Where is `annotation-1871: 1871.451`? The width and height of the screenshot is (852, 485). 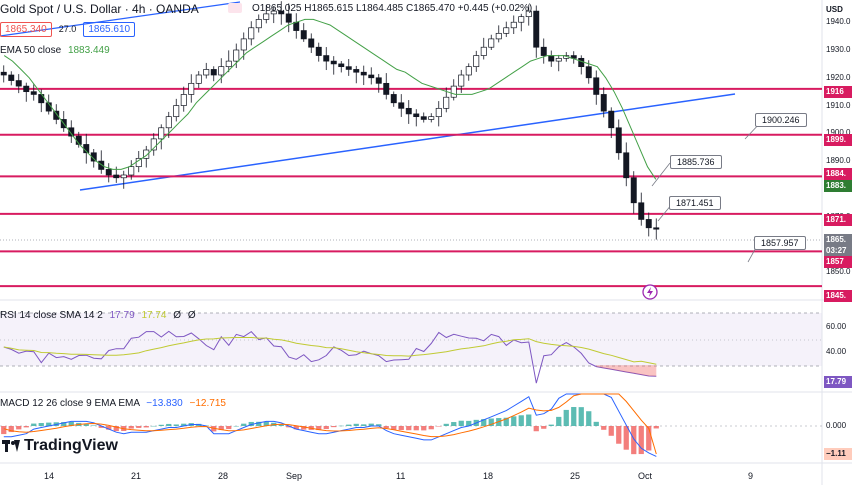 annotation-1871: 1871.451 is located at coordinates (695, 203).